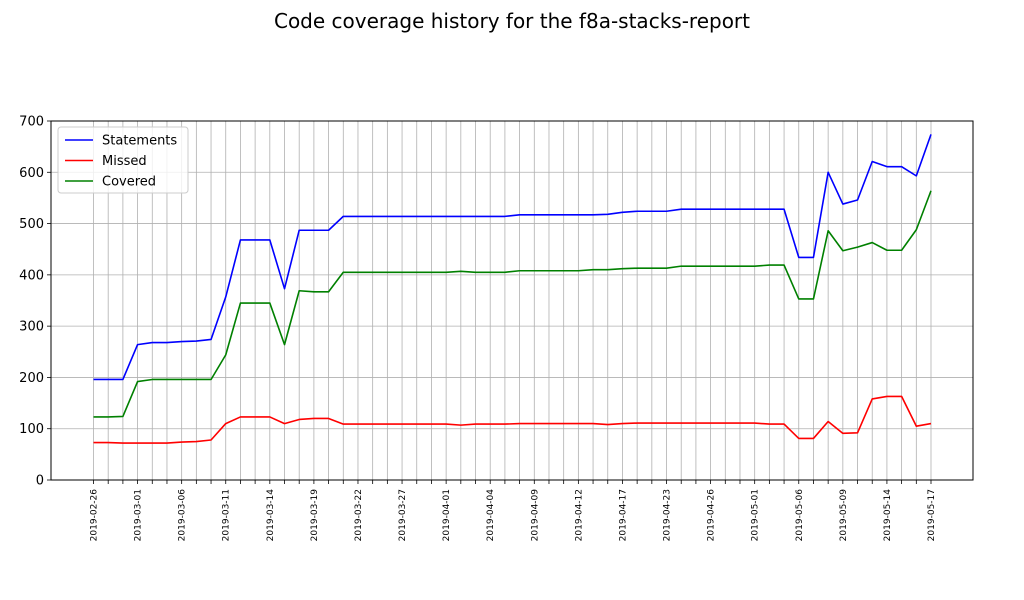 The width and height of the screenshot is (1024, 600). What do you see at coordinates (31, 378) in the screenshot?
I see `y-tick-label: 200` at bounding box center [31, 378].